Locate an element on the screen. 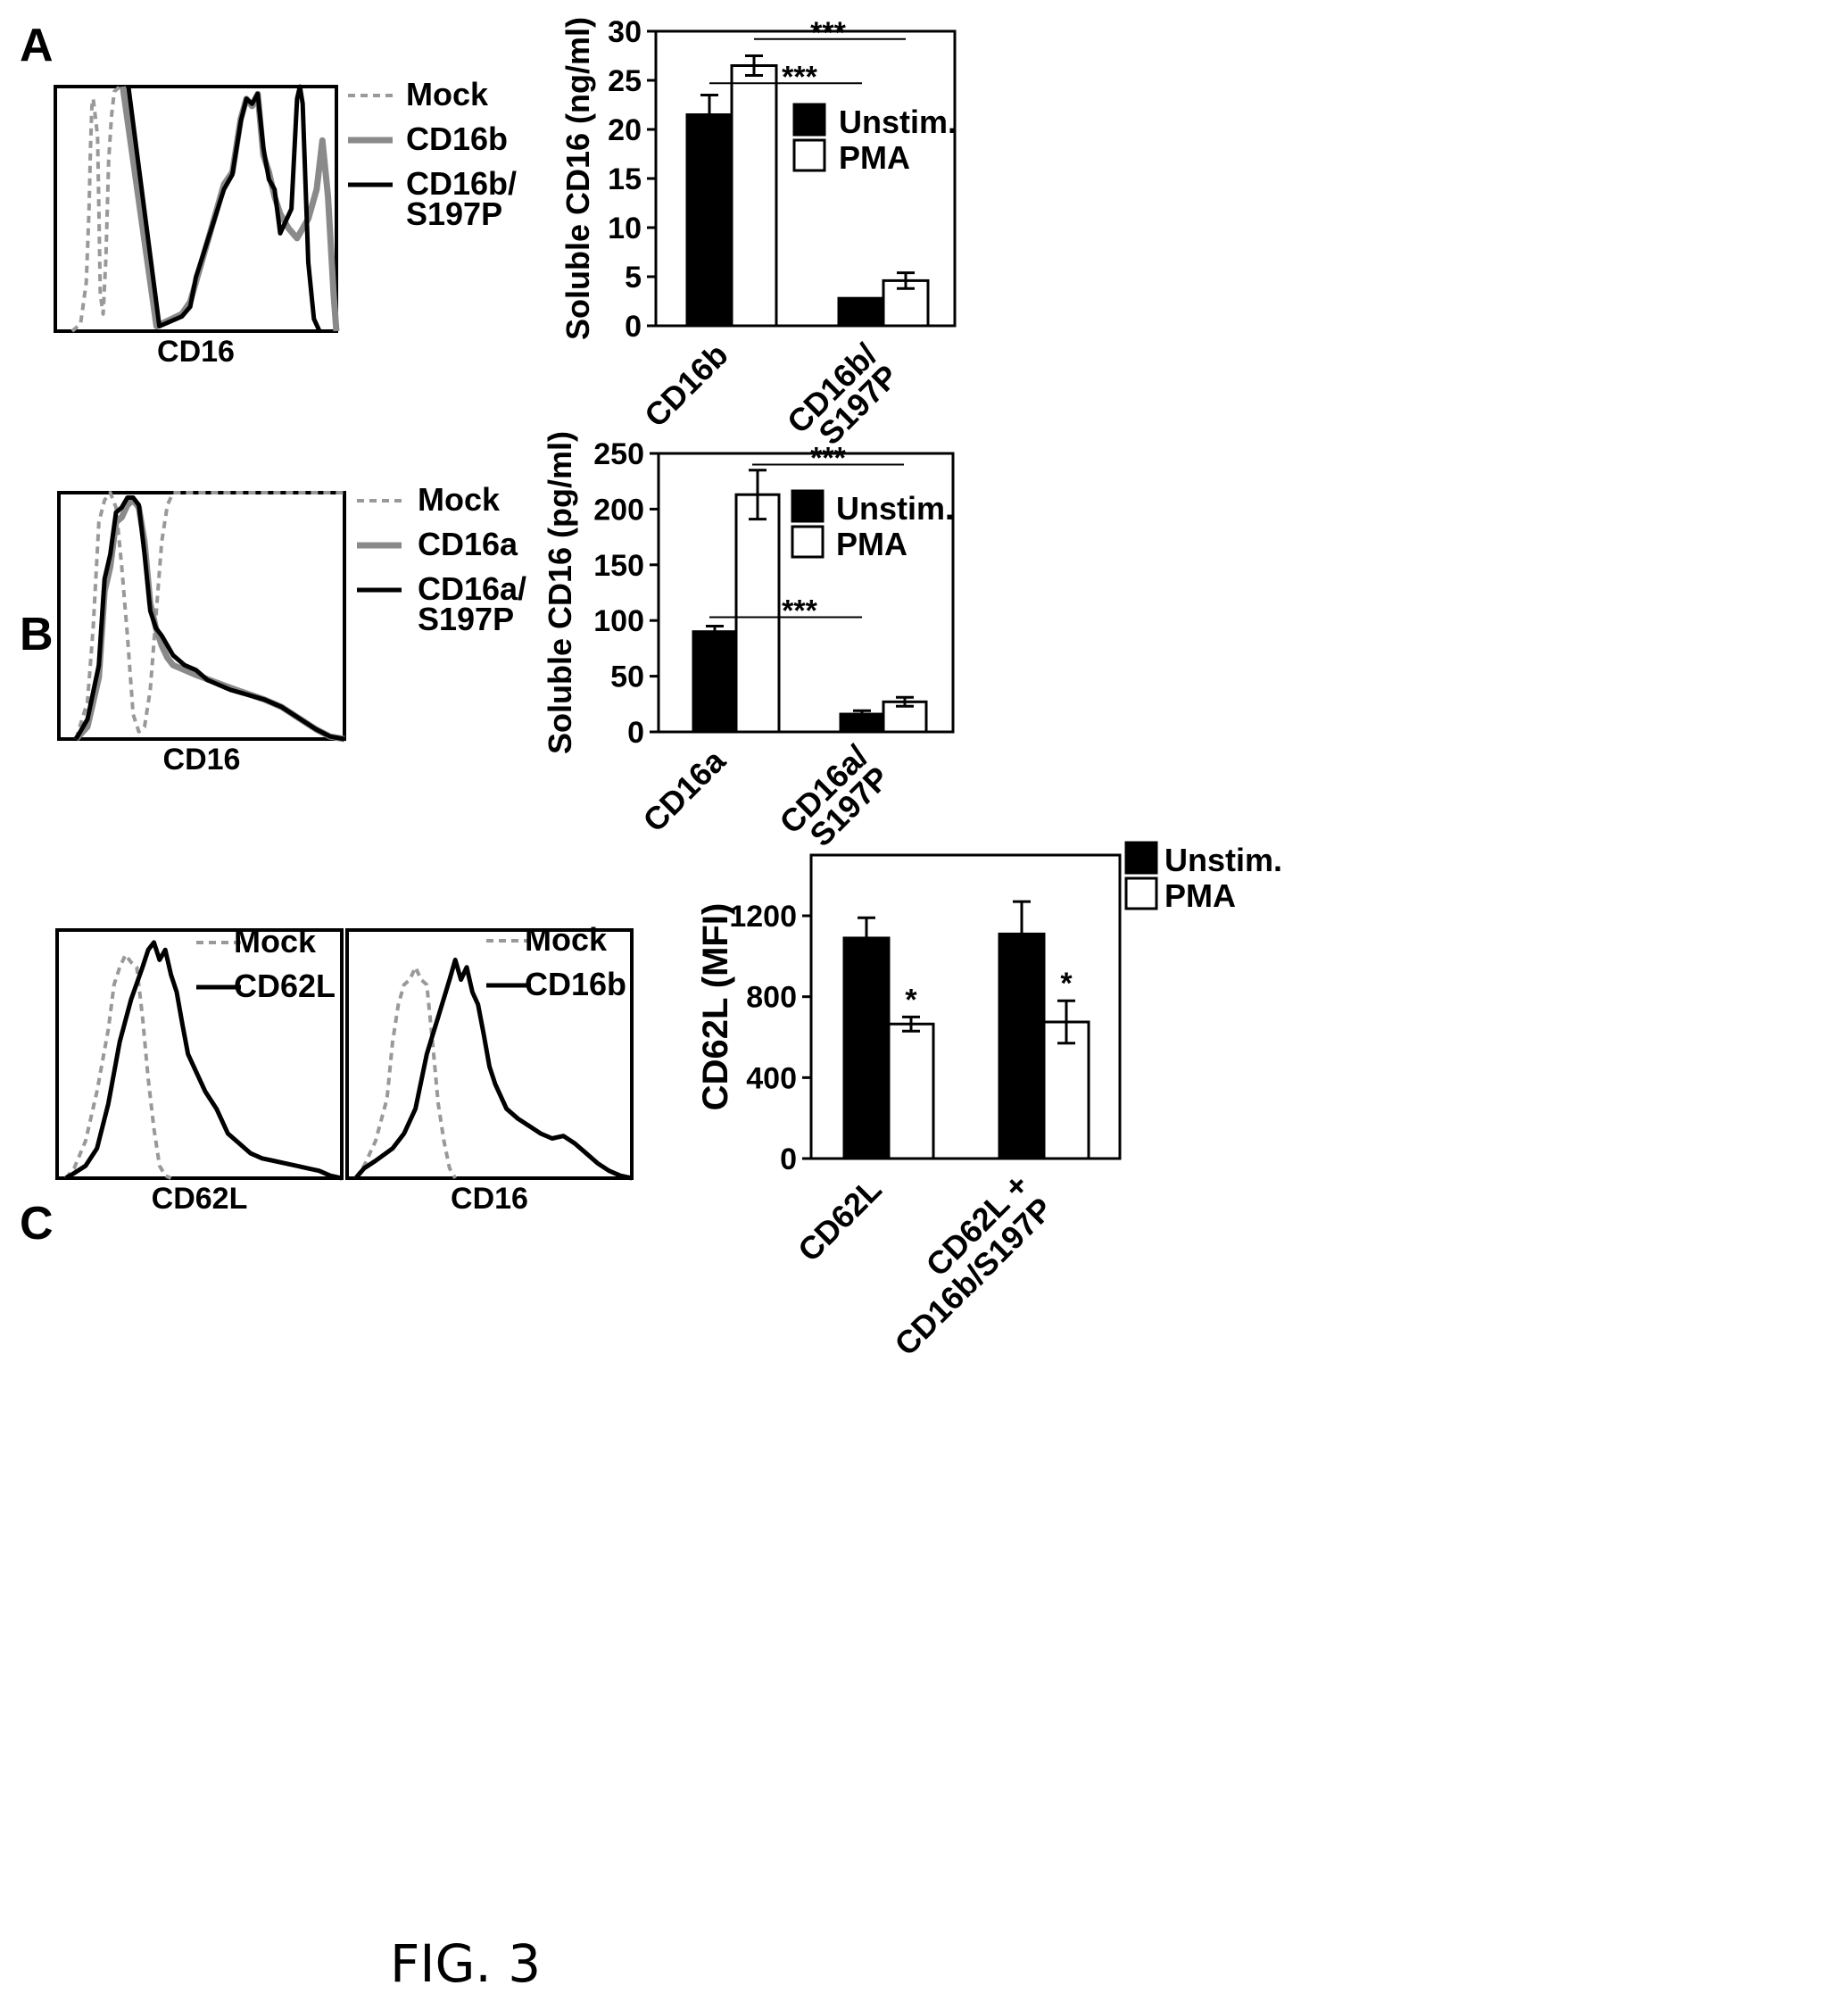  panel-b-legend-label-1: Mock is located at coordinates (460, 500).